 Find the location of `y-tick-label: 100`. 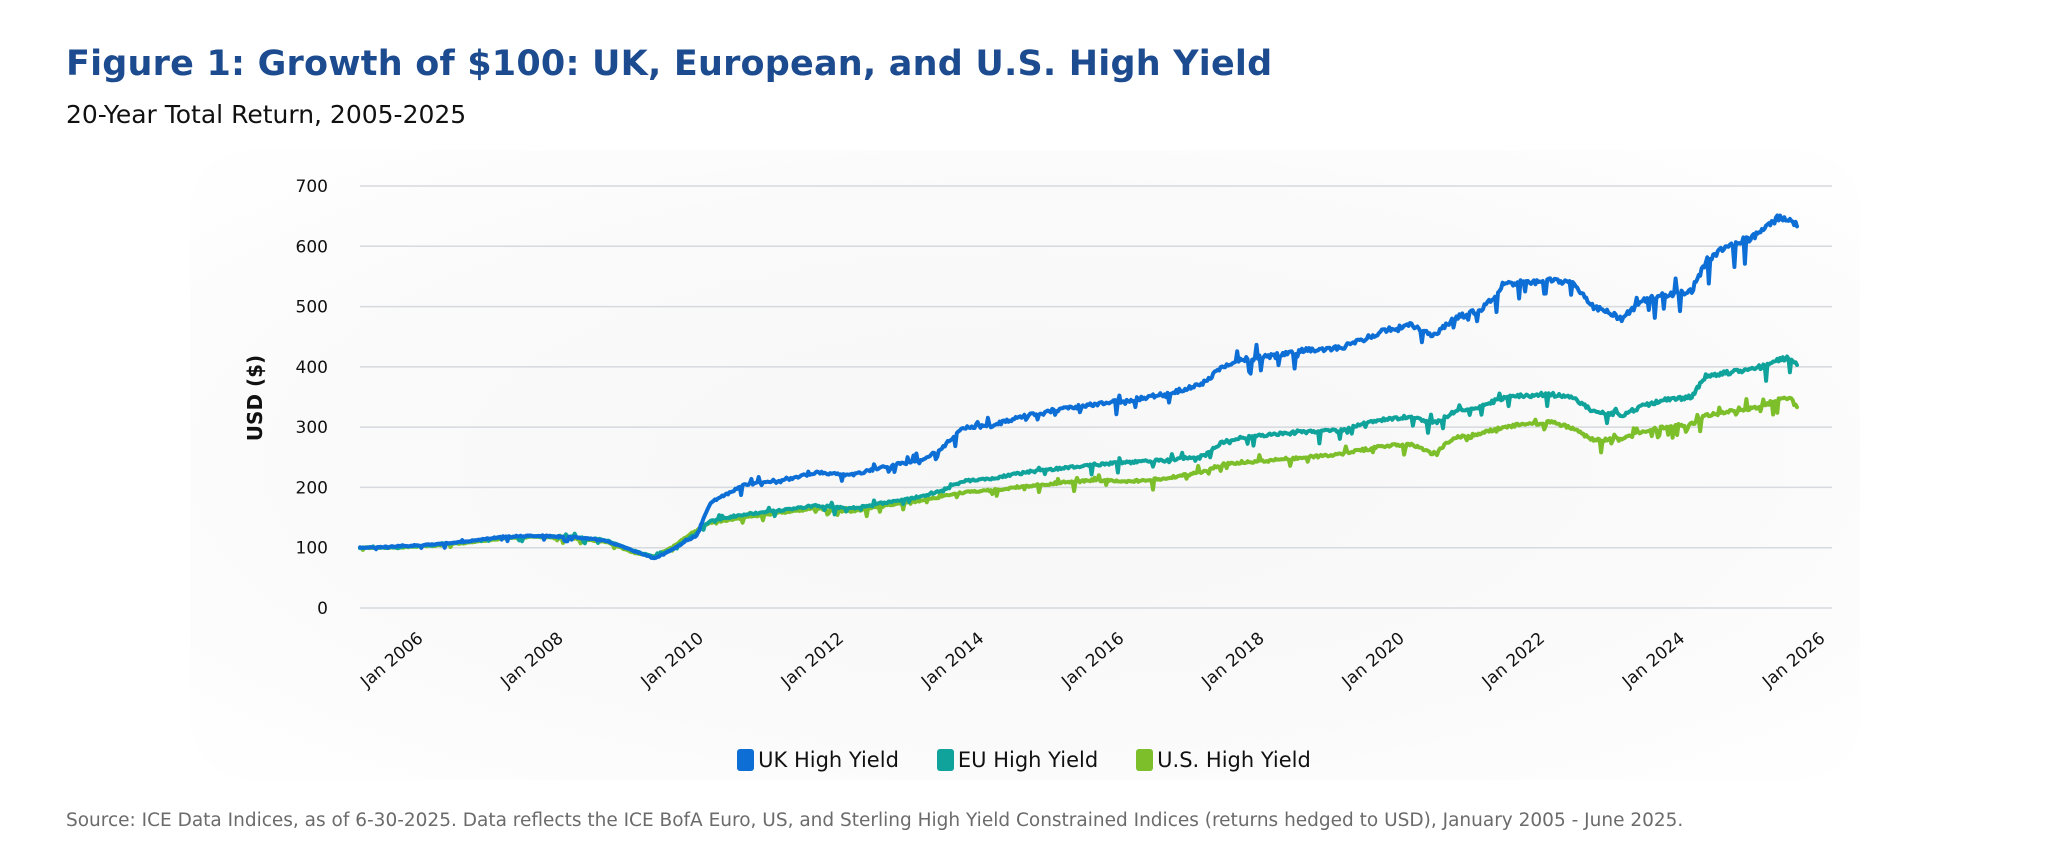

y-tick-label: 100 is located at coordinates (312, 549).